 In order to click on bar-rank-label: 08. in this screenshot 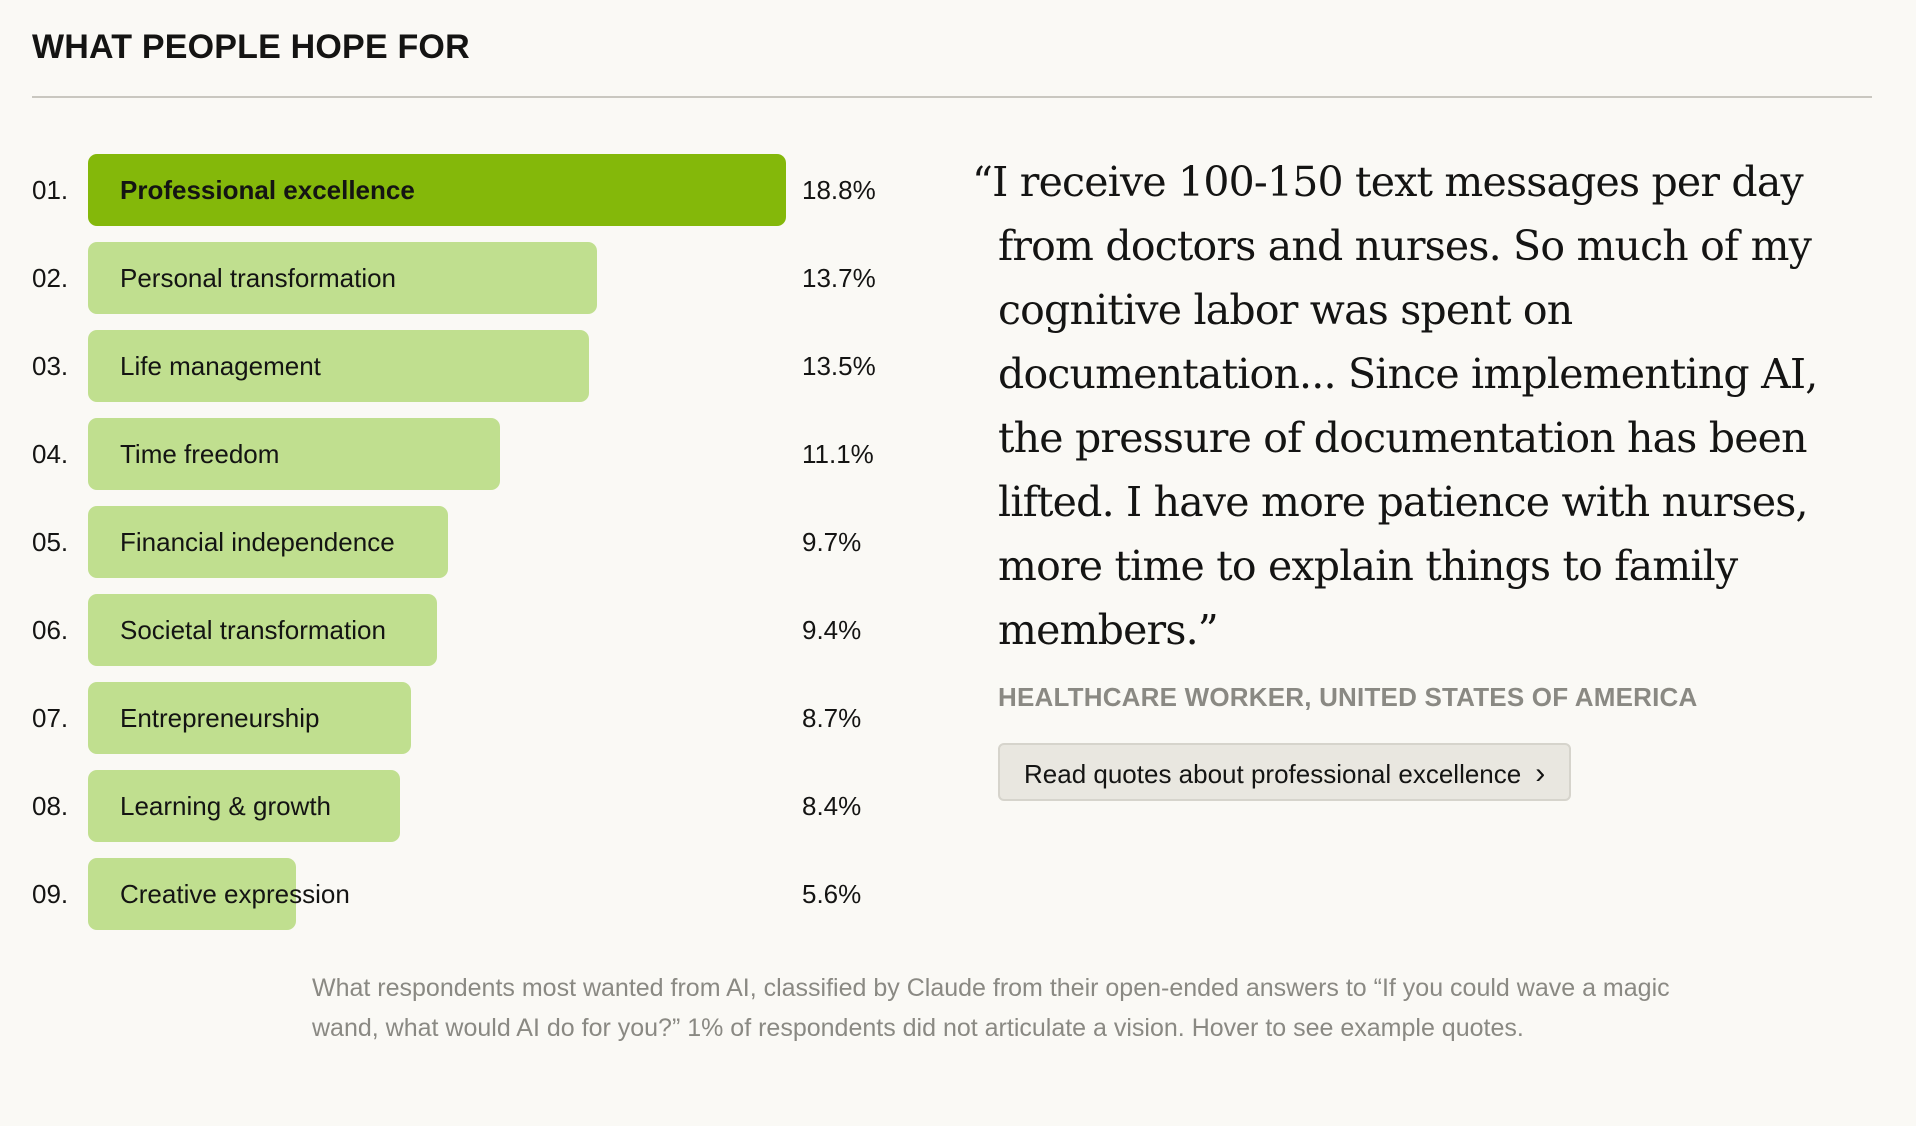, I will do `click(50, 806)`.